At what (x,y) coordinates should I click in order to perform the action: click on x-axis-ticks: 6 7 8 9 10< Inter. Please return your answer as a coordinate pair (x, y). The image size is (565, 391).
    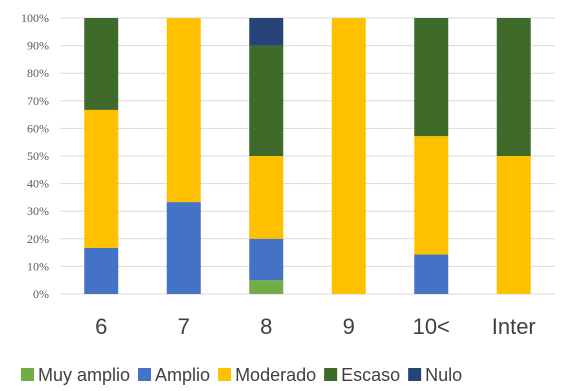
    Looking at the image, I should click on (315, 326).